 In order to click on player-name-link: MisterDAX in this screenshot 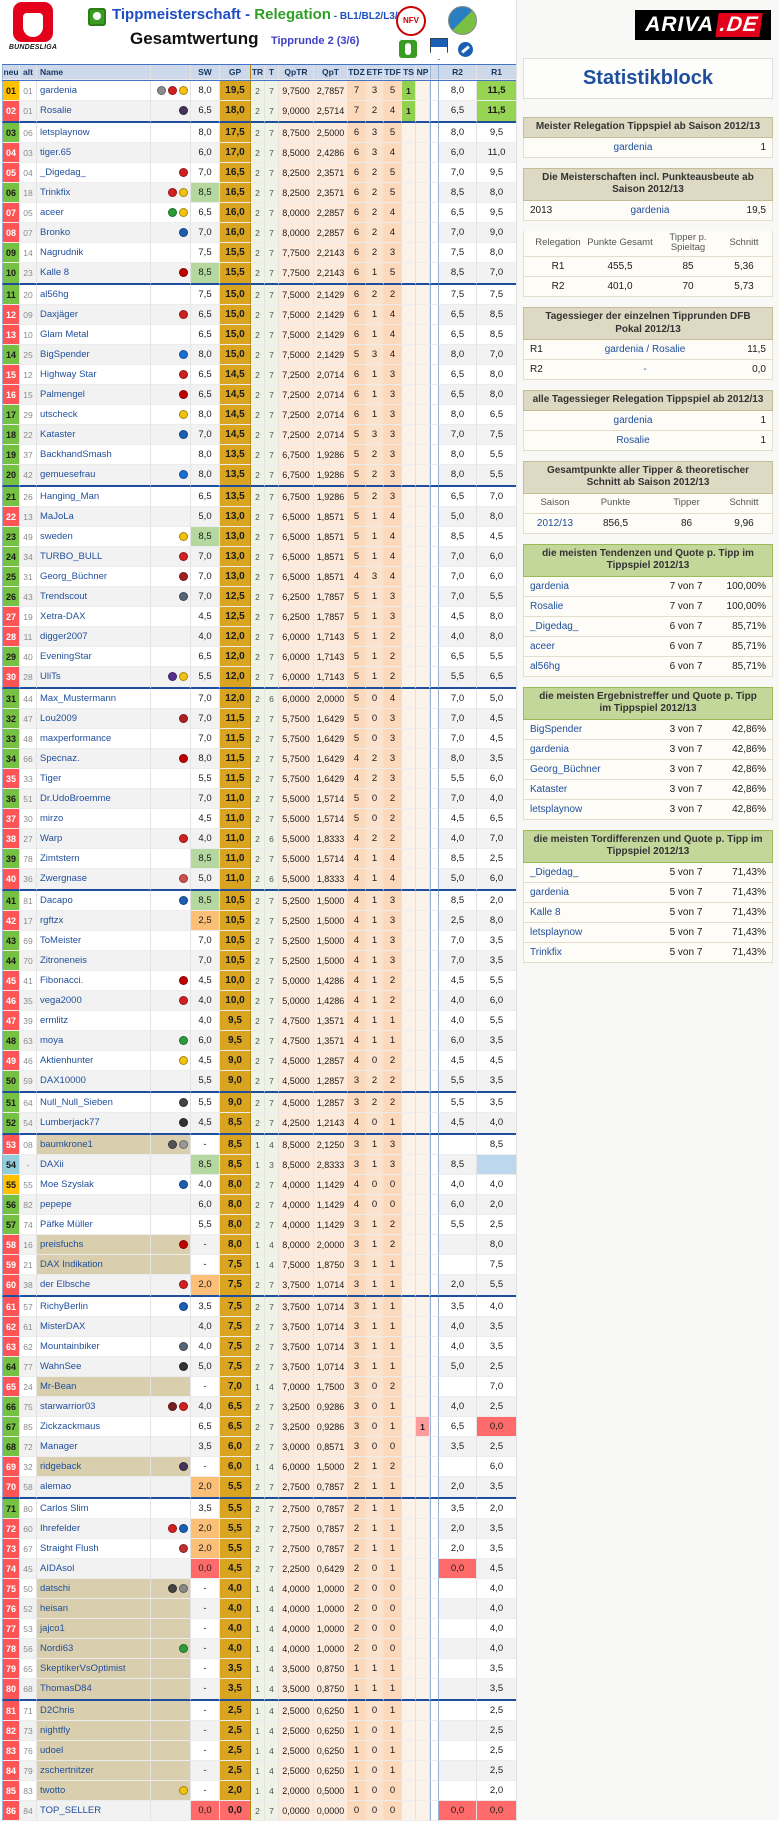, I will do `click(63, 1326)`.